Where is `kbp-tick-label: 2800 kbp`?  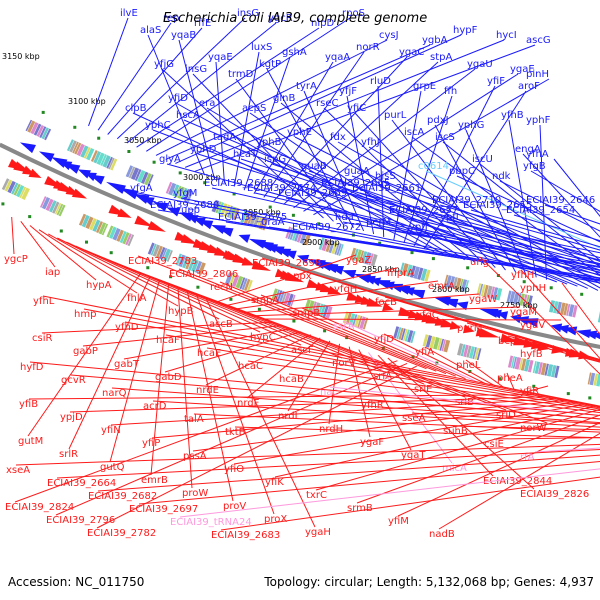
kbp-tick-label: 2800 kbp is located at coordinates (451, 289).